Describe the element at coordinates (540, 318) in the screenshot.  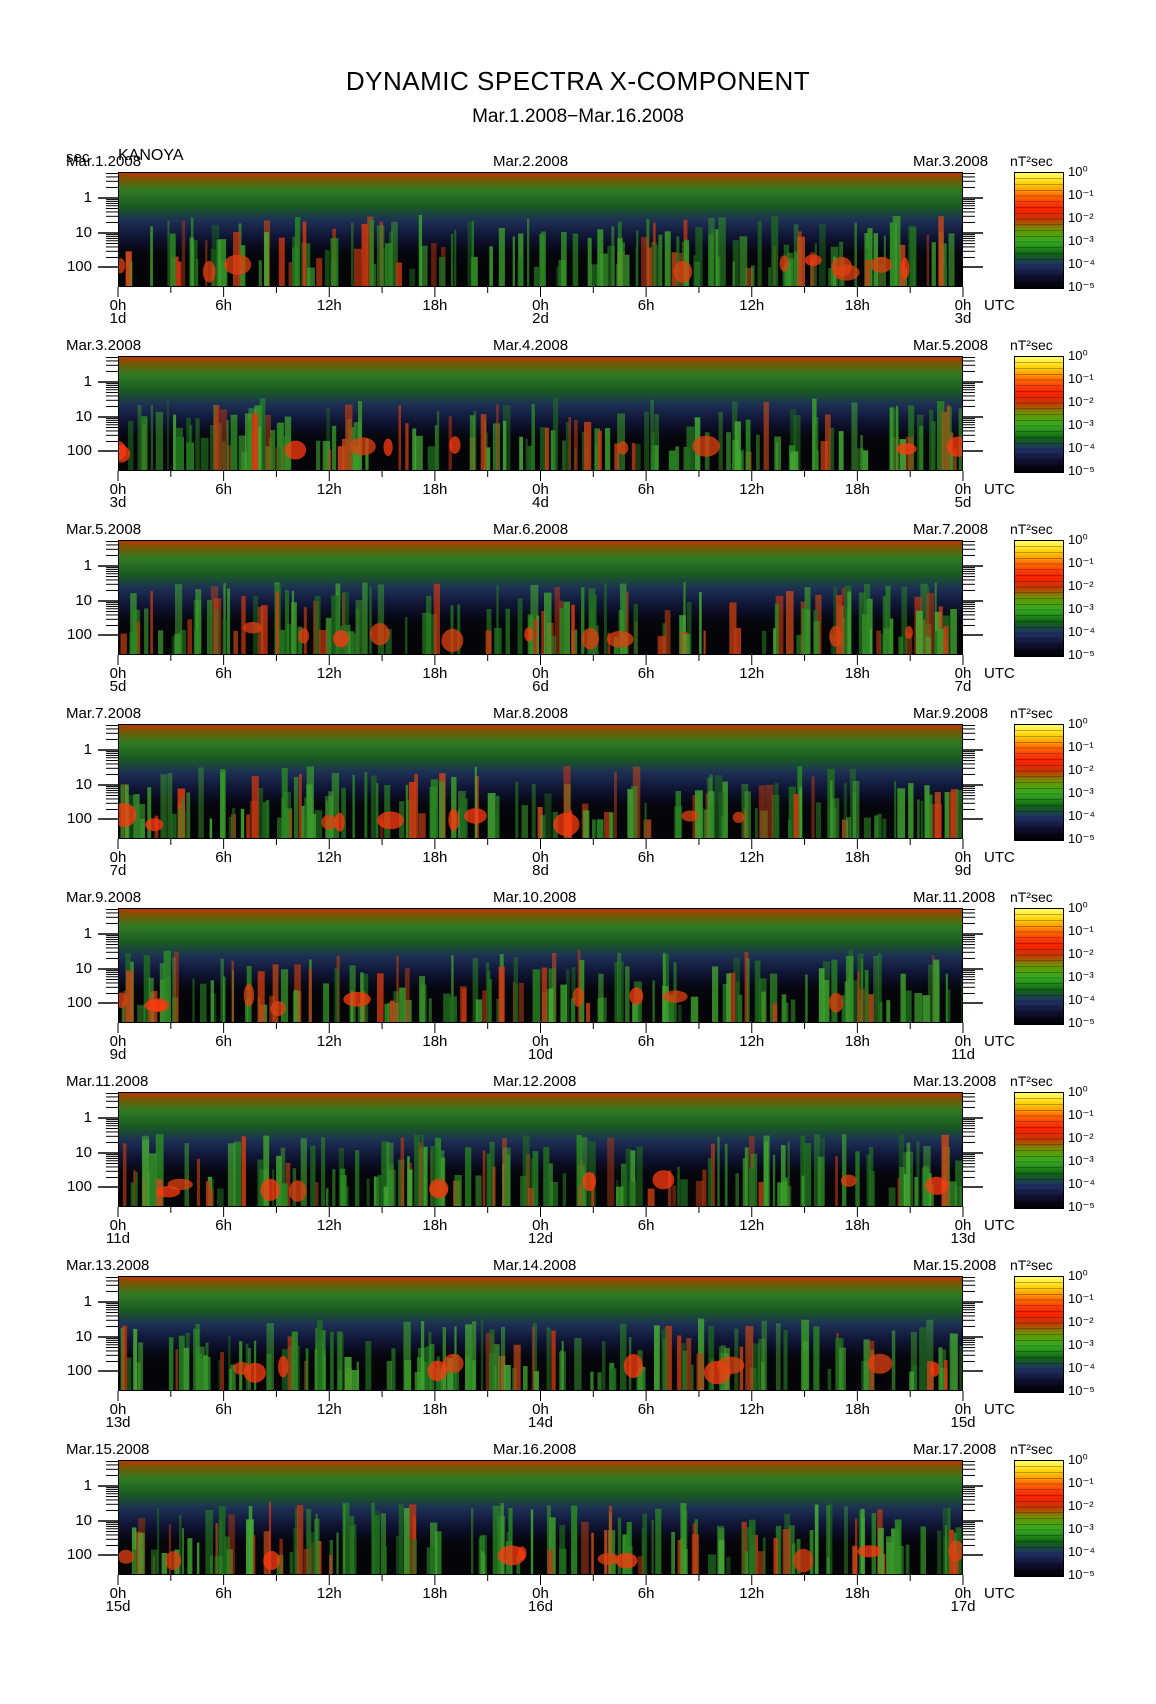
I see `x-day-label: 2d` at that location.